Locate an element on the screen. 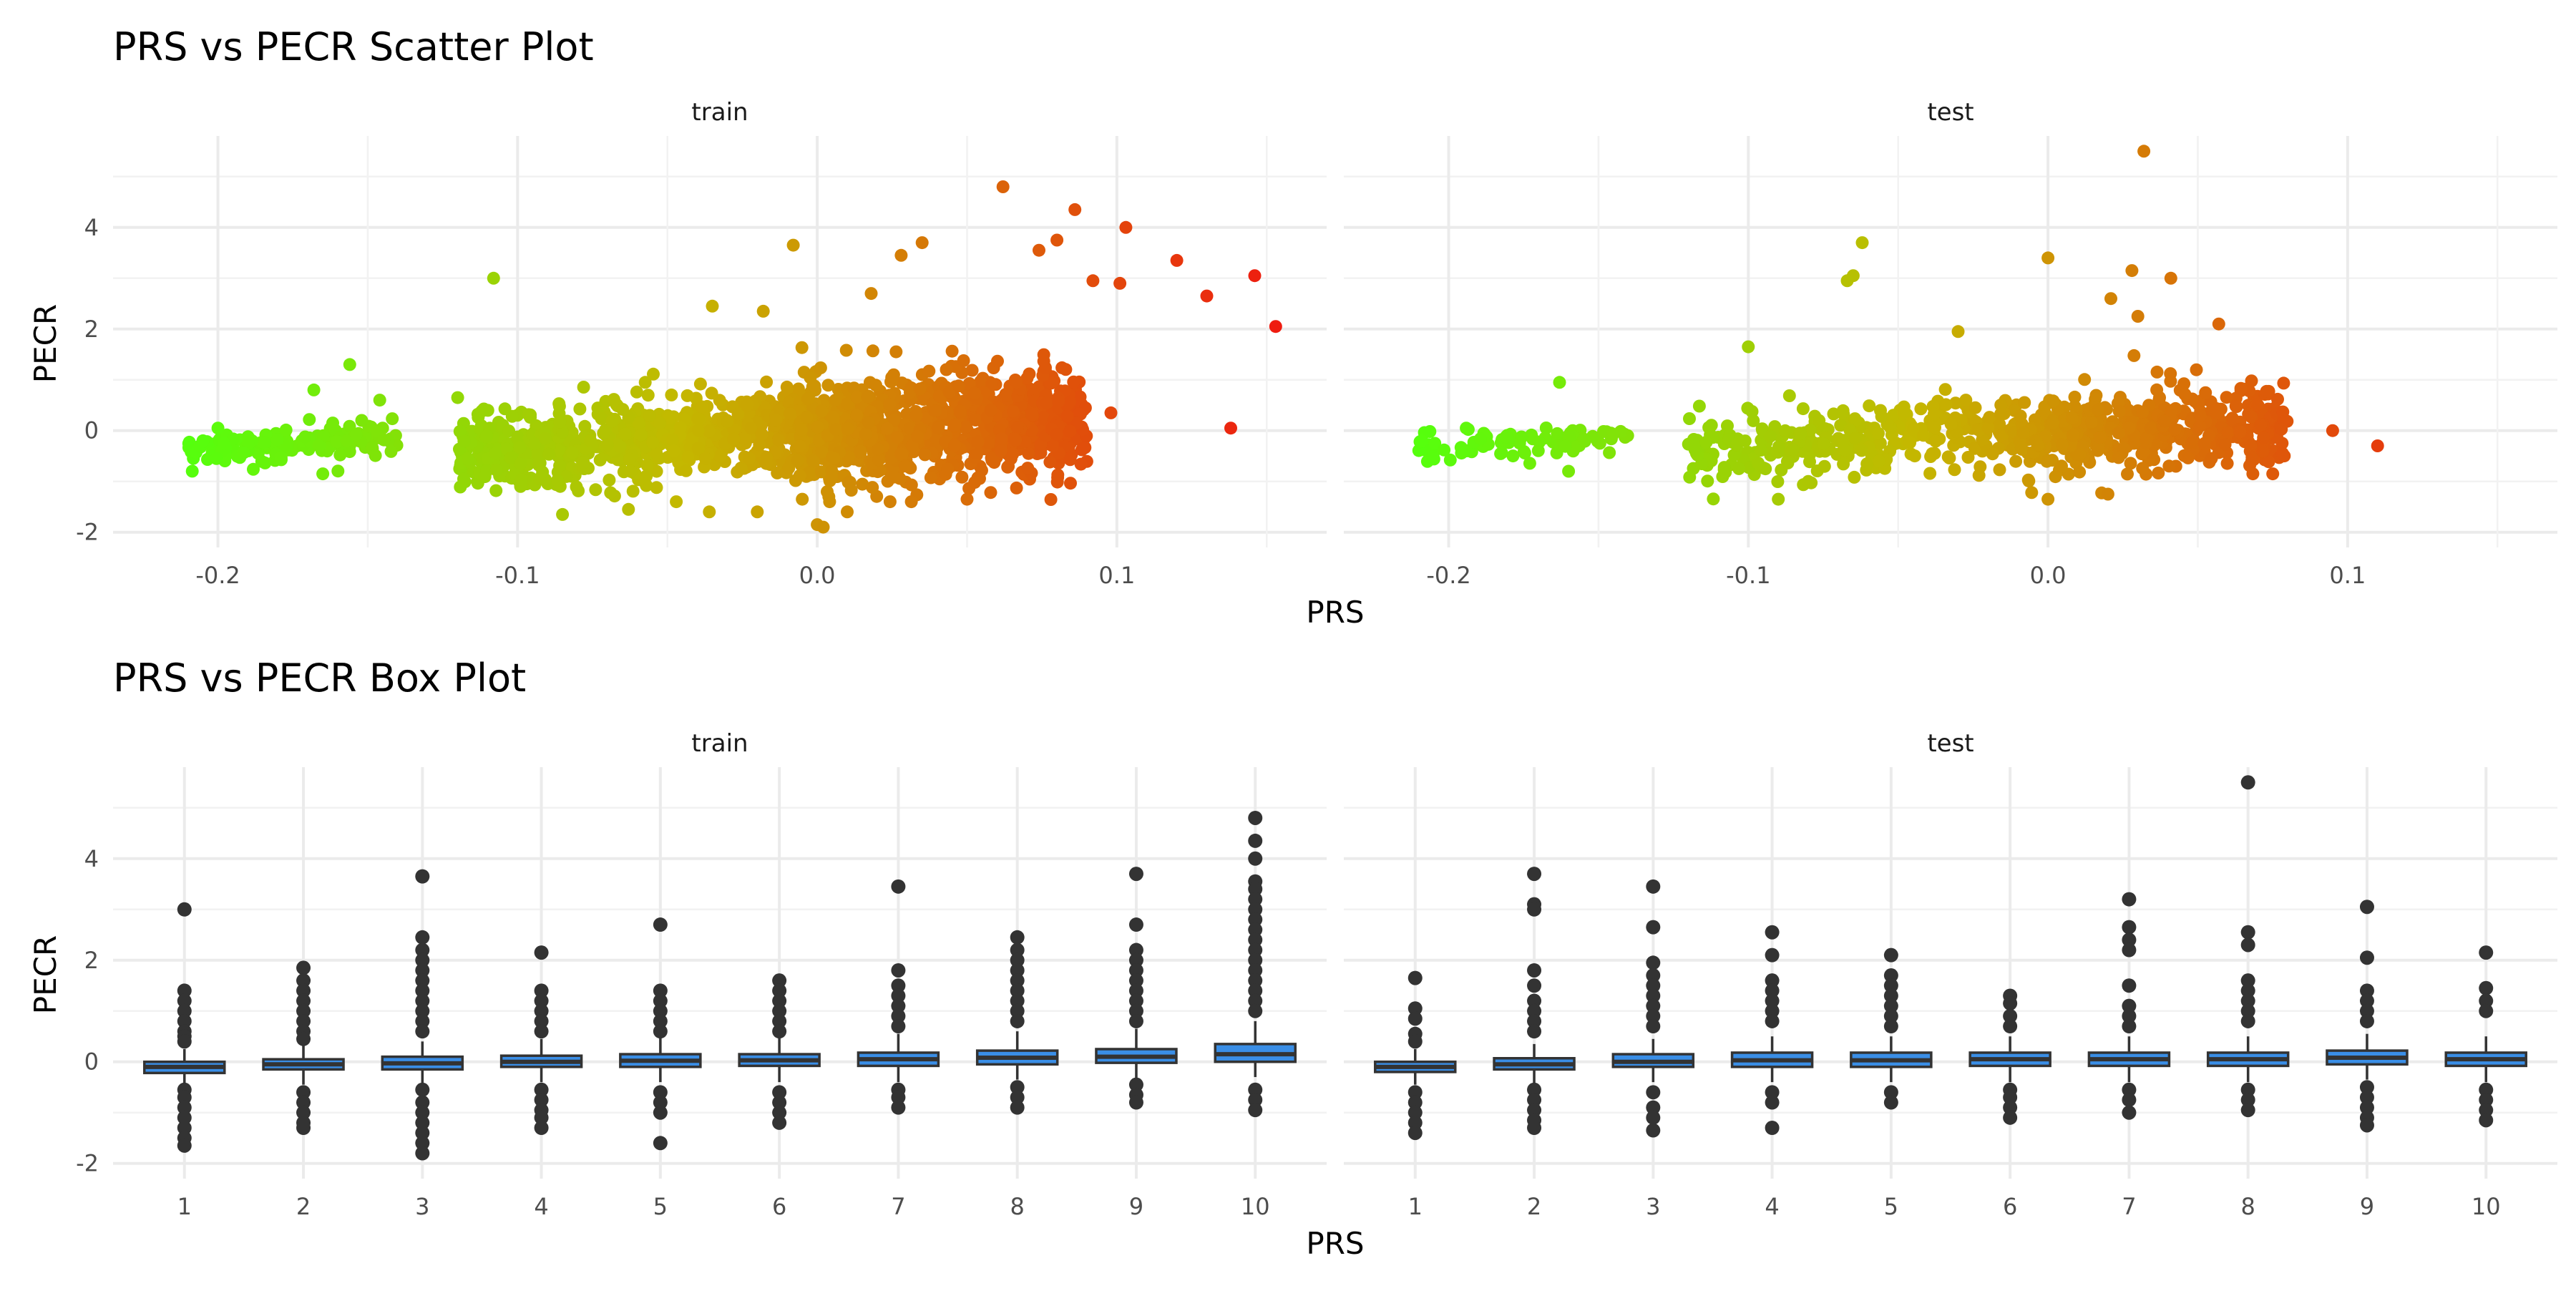 This screenshot has width=2576, height=1291. scatter-x-axis-title: PRS is located at coordinates (1335, 612).